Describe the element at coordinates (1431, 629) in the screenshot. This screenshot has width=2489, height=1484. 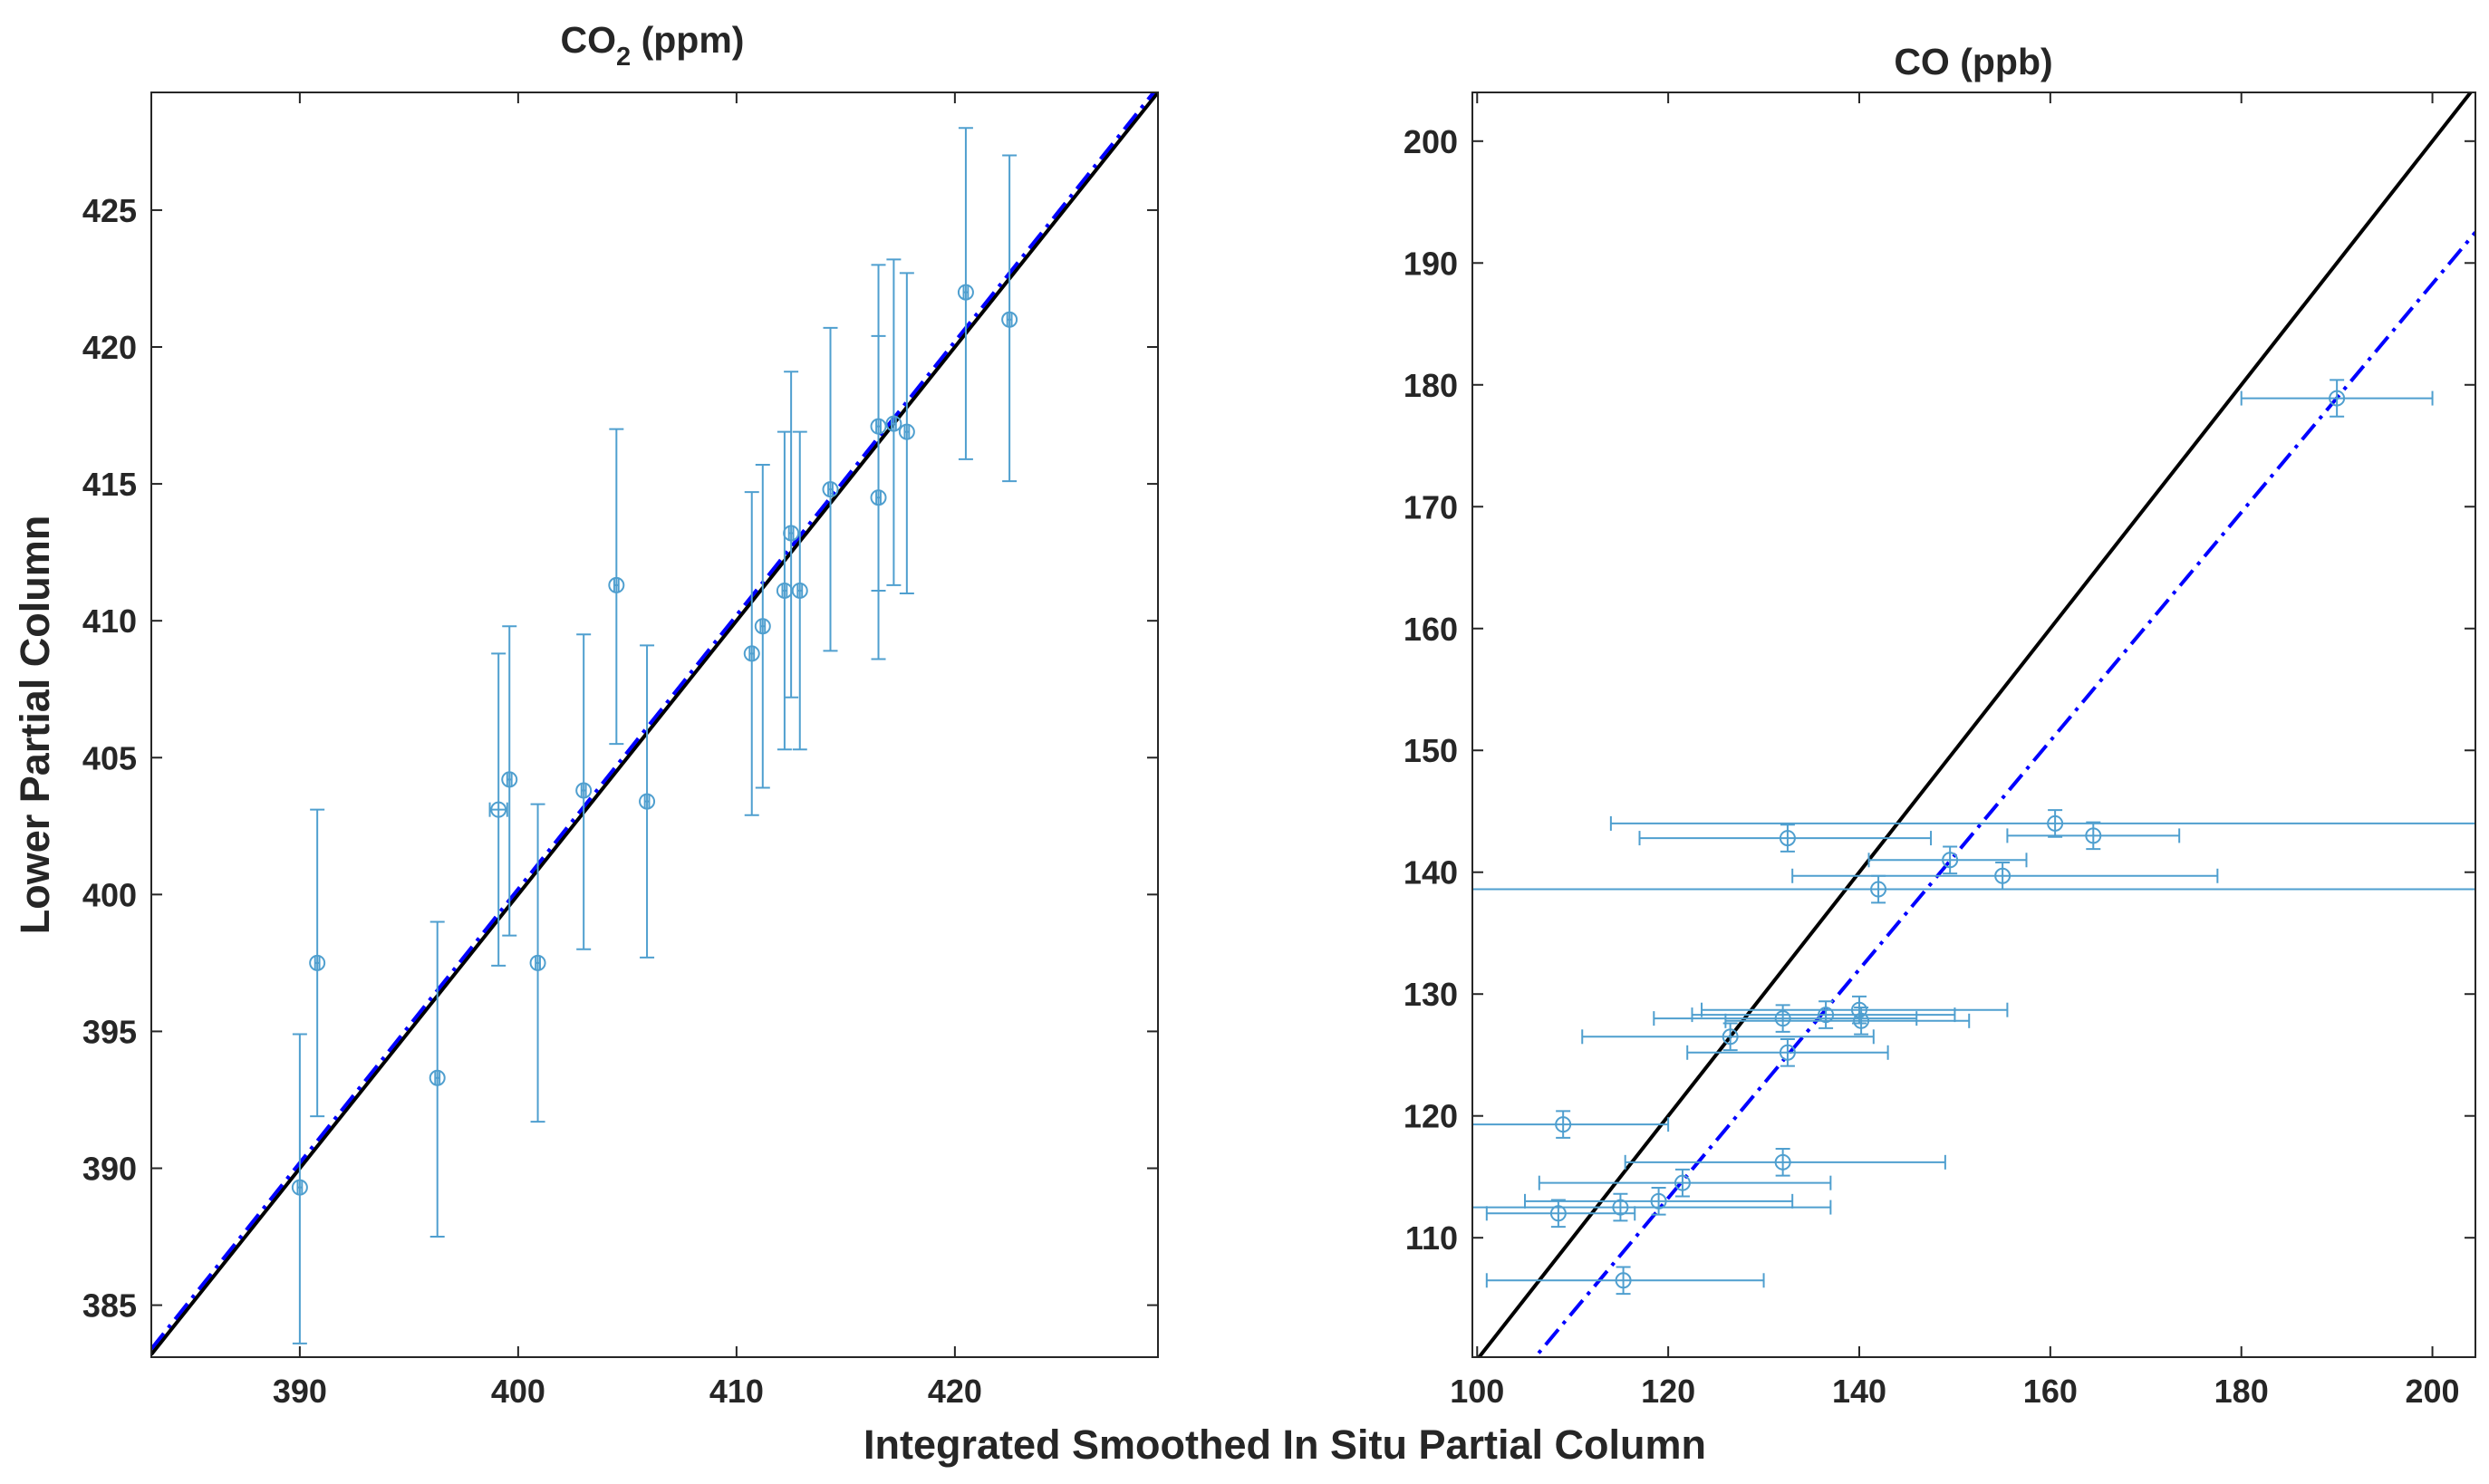
I see `co-y-tick-label: 160` at that location.